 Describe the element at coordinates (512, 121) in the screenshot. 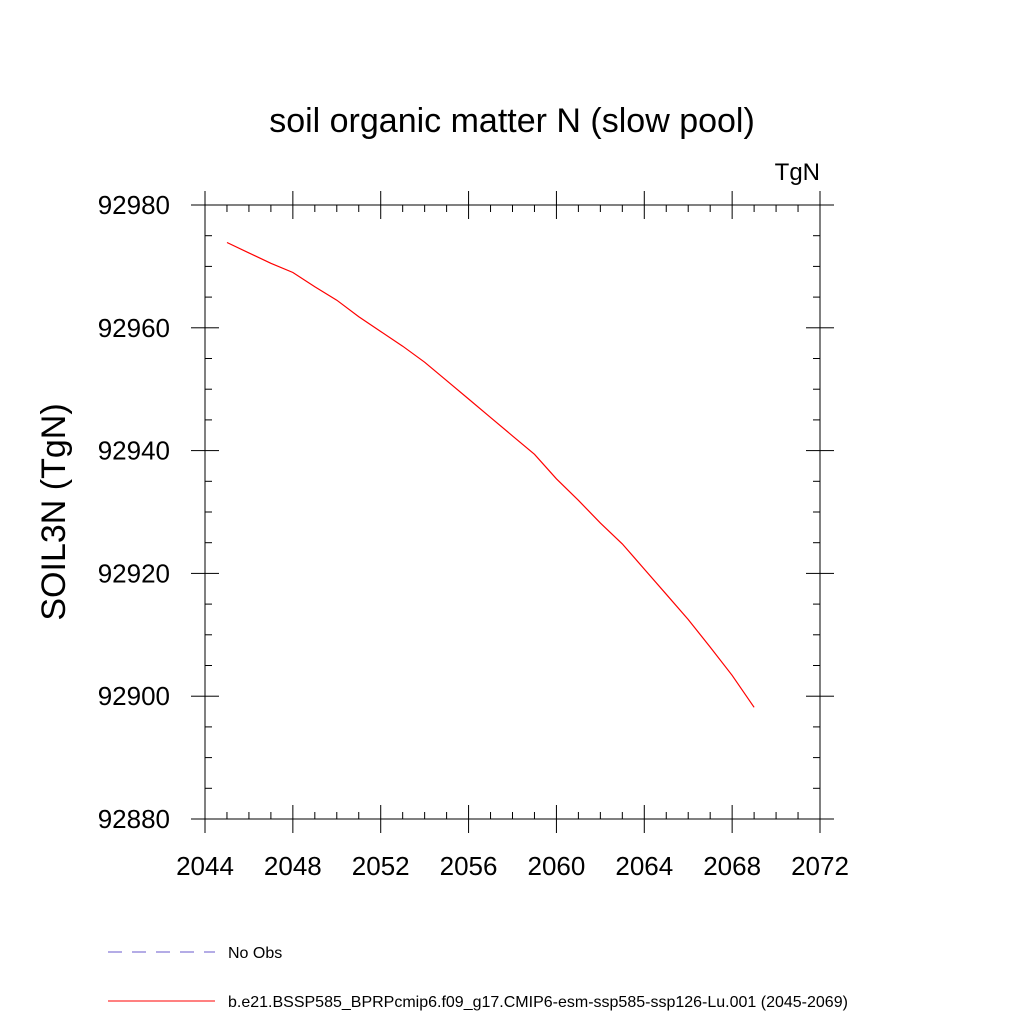

I see `chart-title: soil organic matter N (slow pool)` at that location.